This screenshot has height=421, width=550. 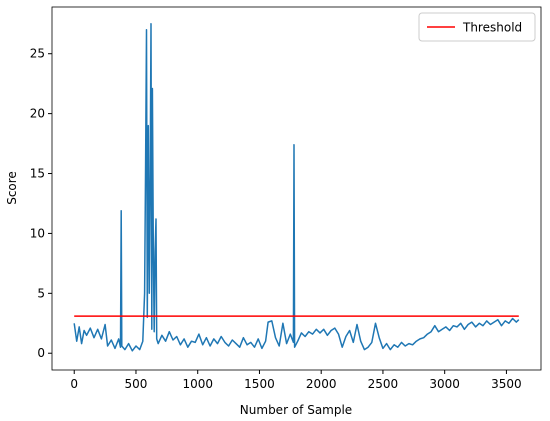 I want to click on x-tick-label: 2000, so click(x=321, y=384).